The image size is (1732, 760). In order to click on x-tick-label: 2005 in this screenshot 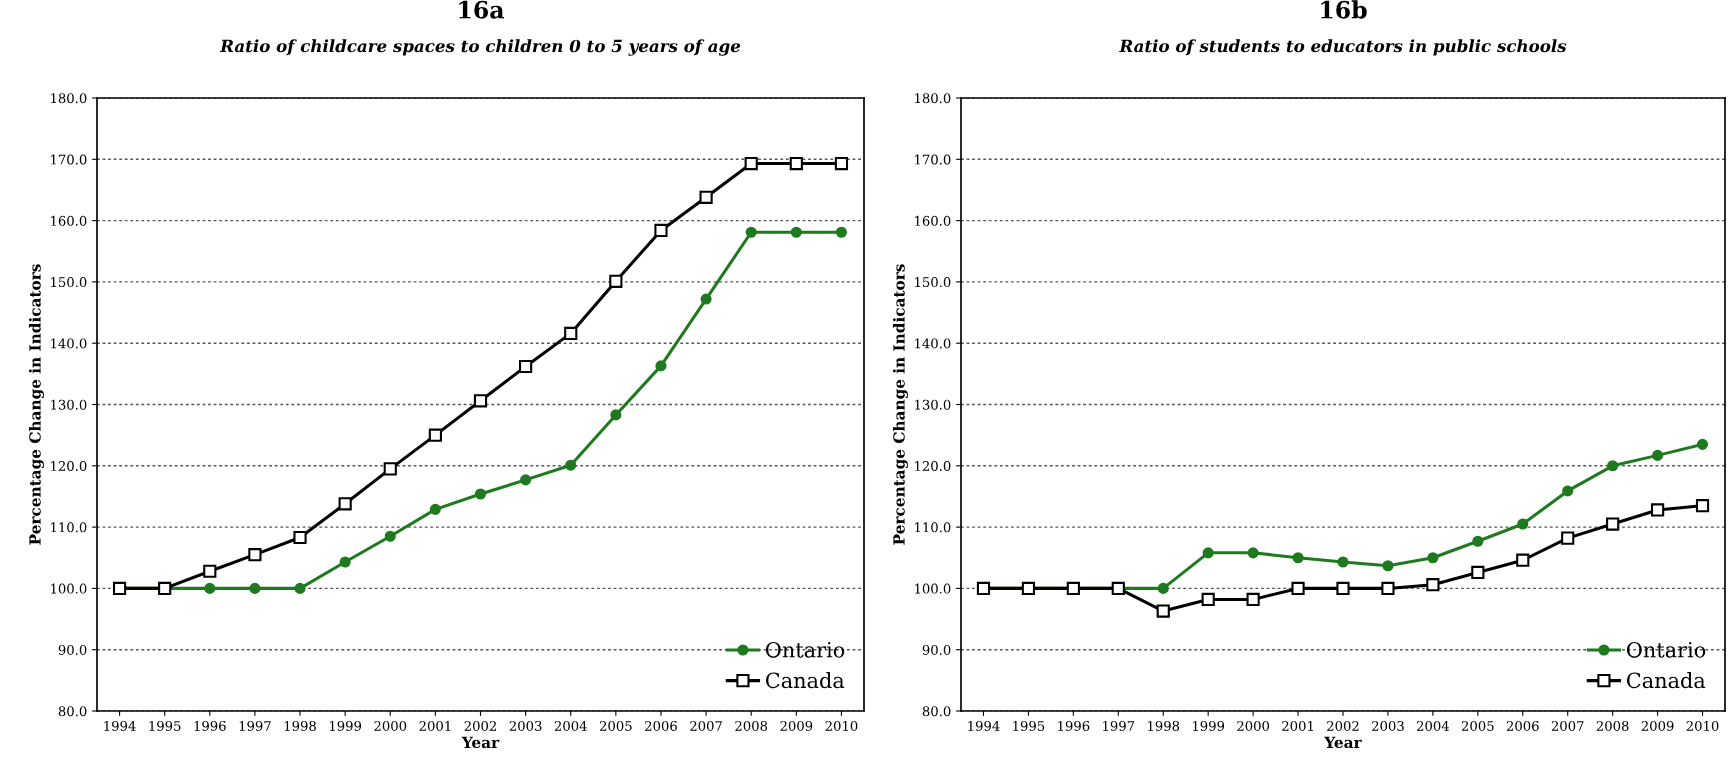, I will do `click(615, 725)`.